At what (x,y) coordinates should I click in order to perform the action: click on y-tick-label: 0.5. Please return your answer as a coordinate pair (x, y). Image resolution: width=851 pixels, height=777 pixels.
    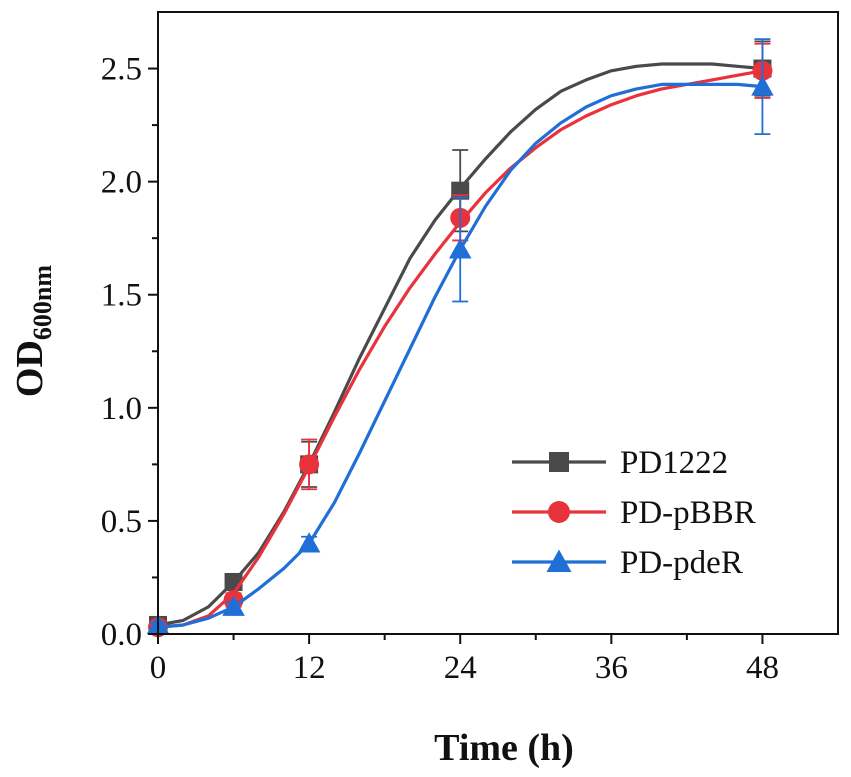
    Looking at the image, I should click on (121, 522).